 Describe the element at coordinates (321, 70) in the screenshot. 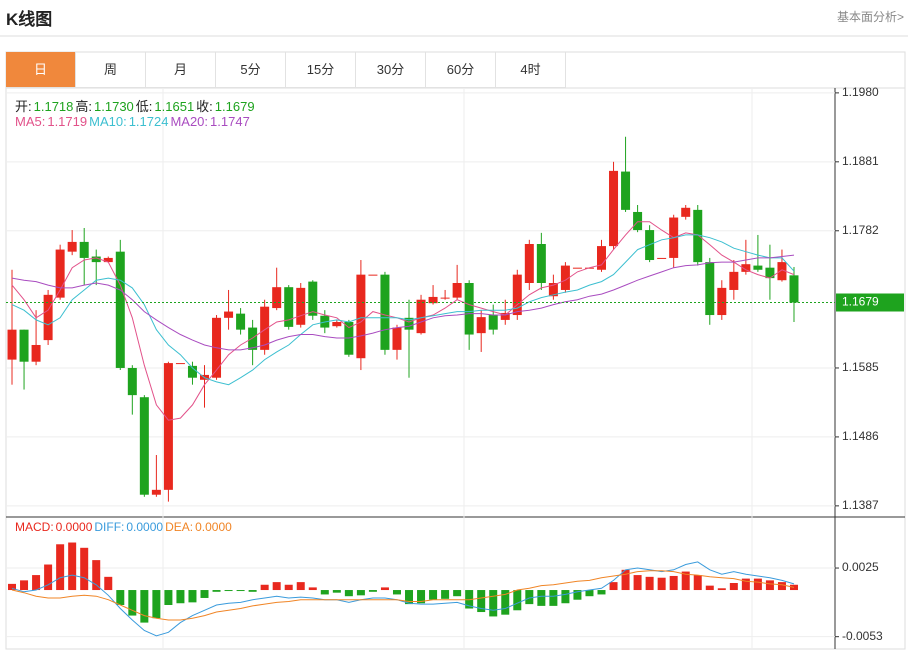

I see `tab: 15分` at that location.